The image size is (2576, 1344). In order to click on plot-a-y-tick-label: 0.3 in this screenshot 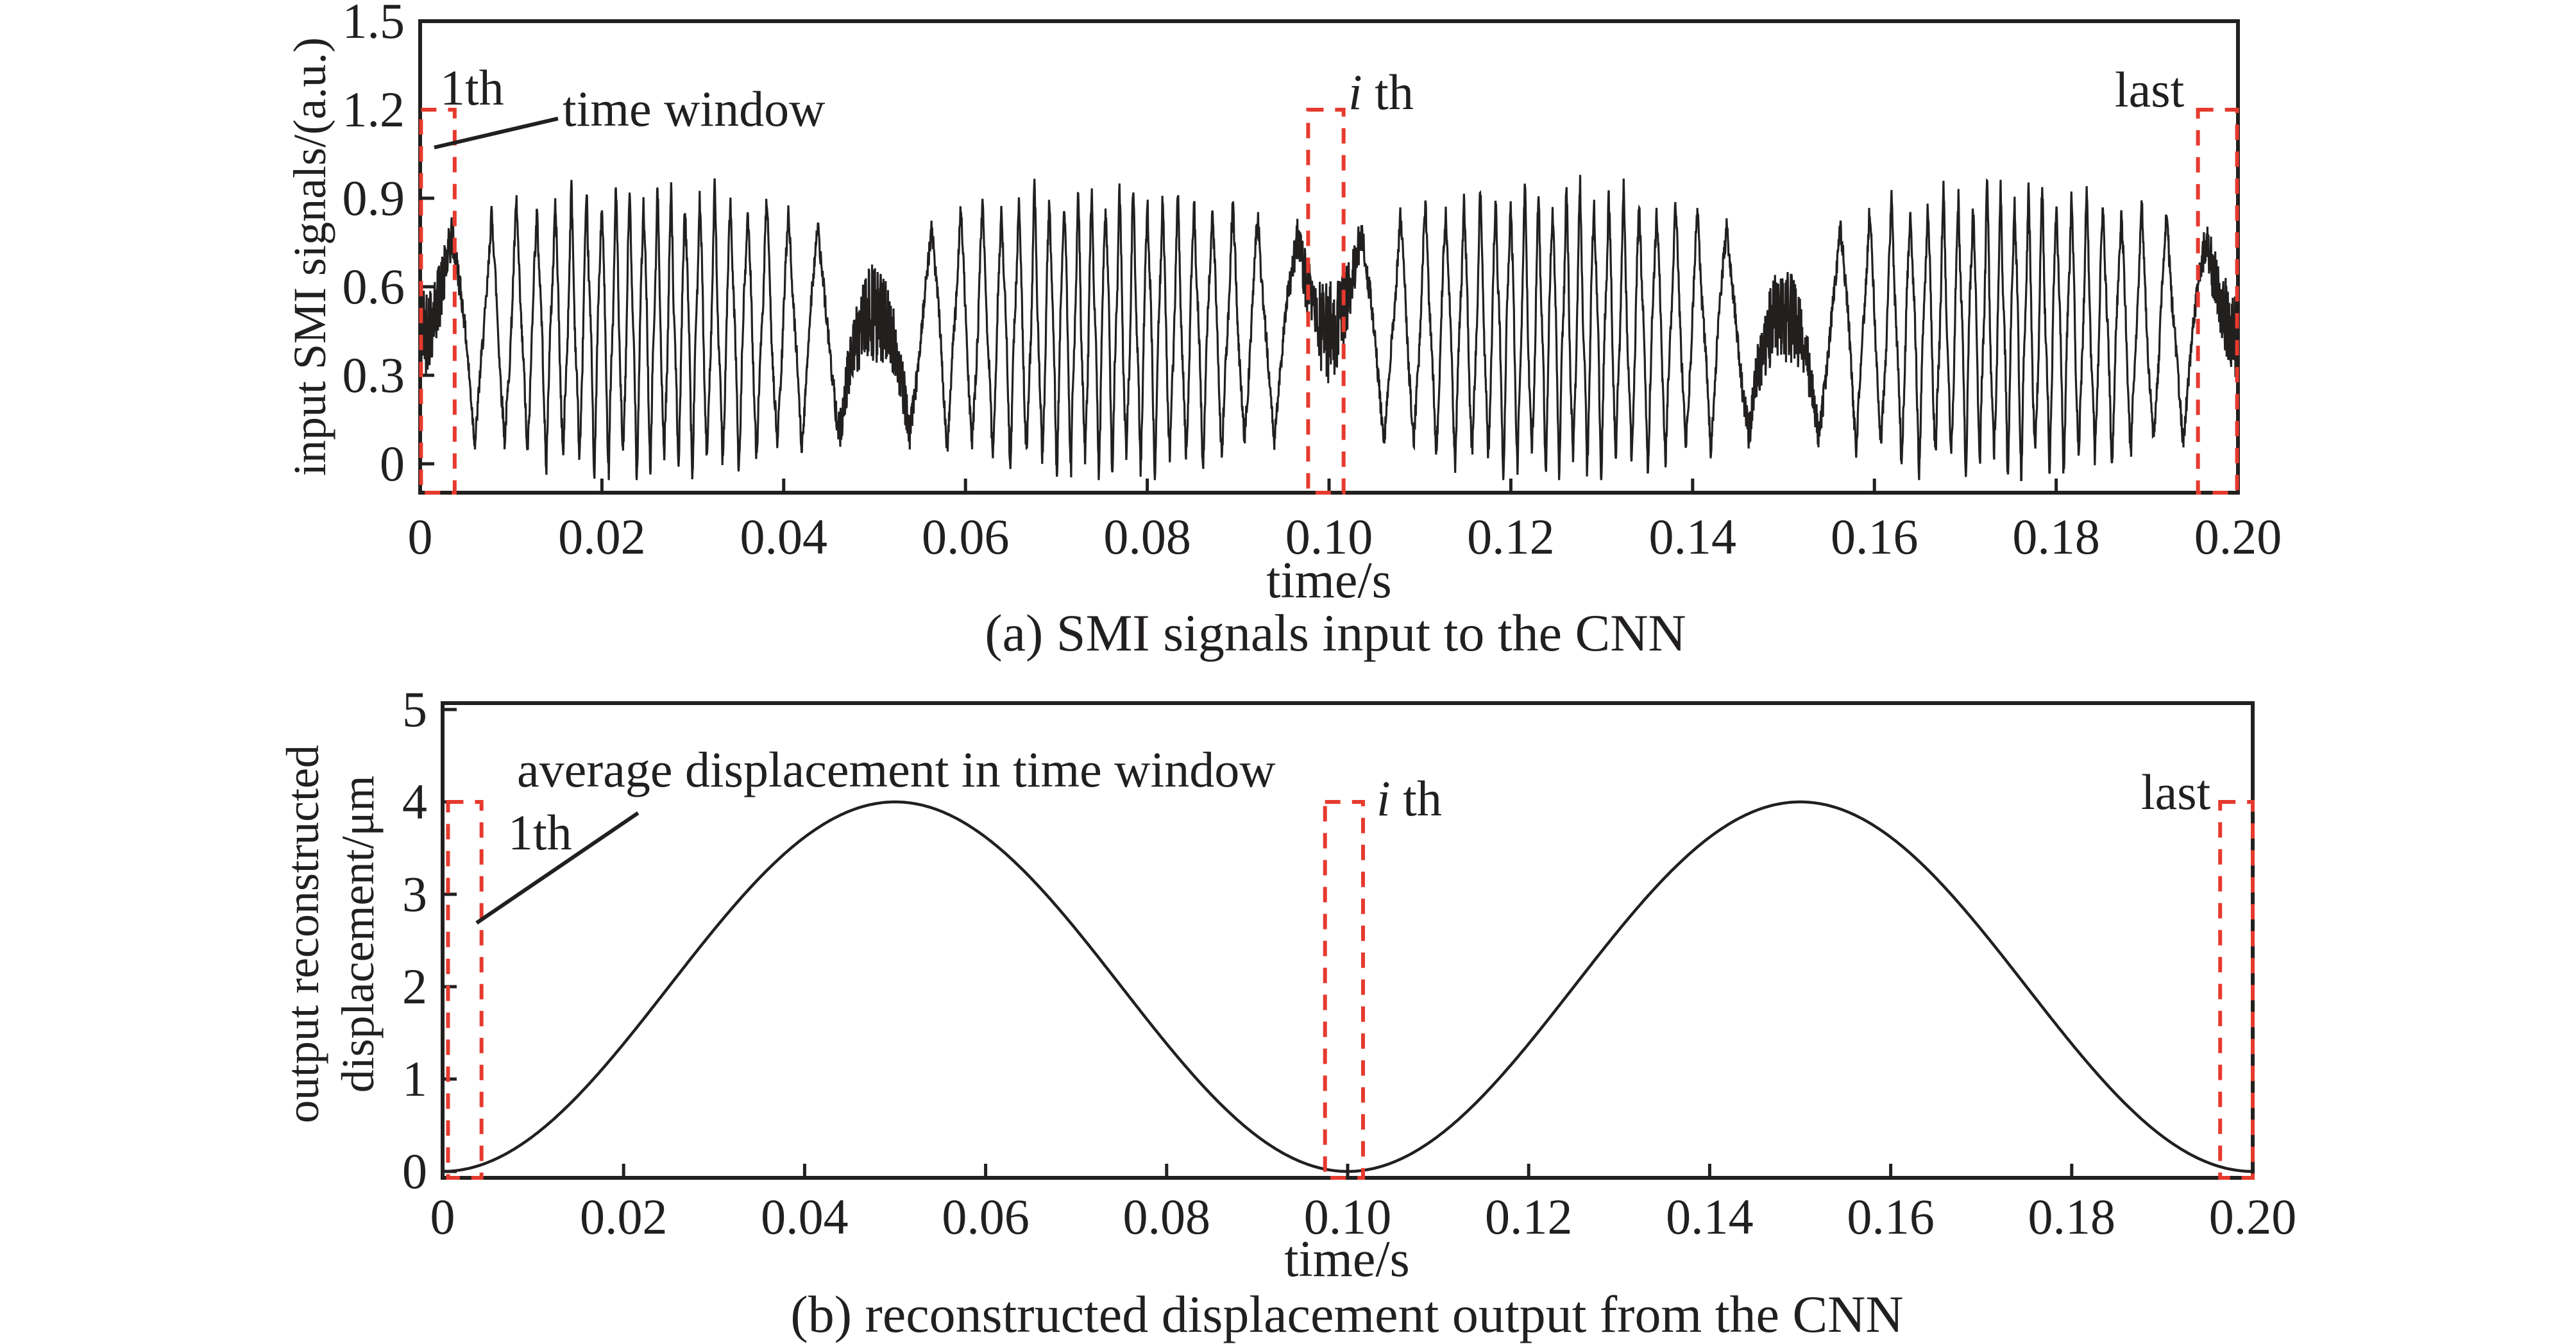, I will do `click(373, 375)`.